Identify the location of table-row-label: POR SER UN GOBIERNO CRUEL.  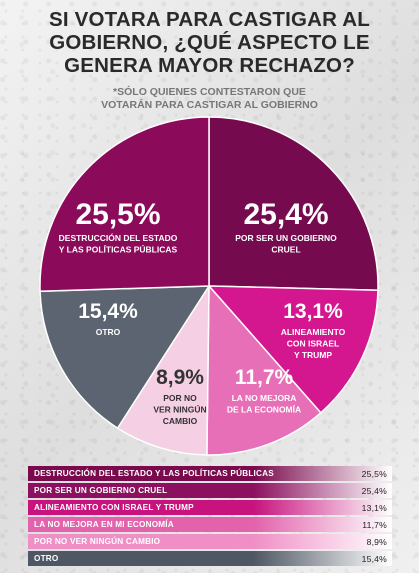
(101, 490).